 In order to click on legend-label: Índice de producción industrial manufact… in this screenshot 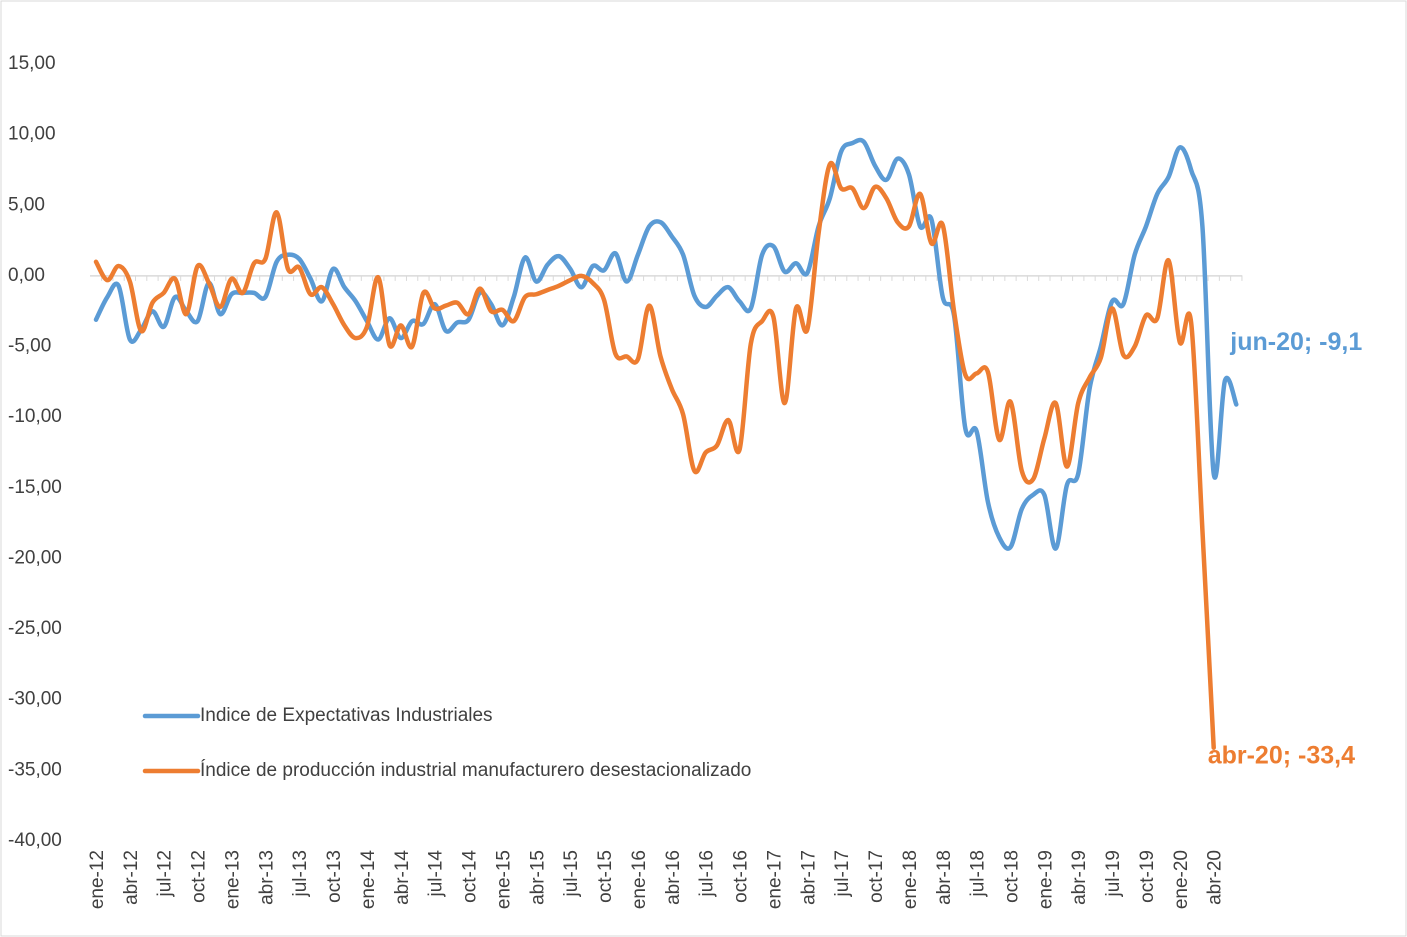, I will do `click(475, 770)`.